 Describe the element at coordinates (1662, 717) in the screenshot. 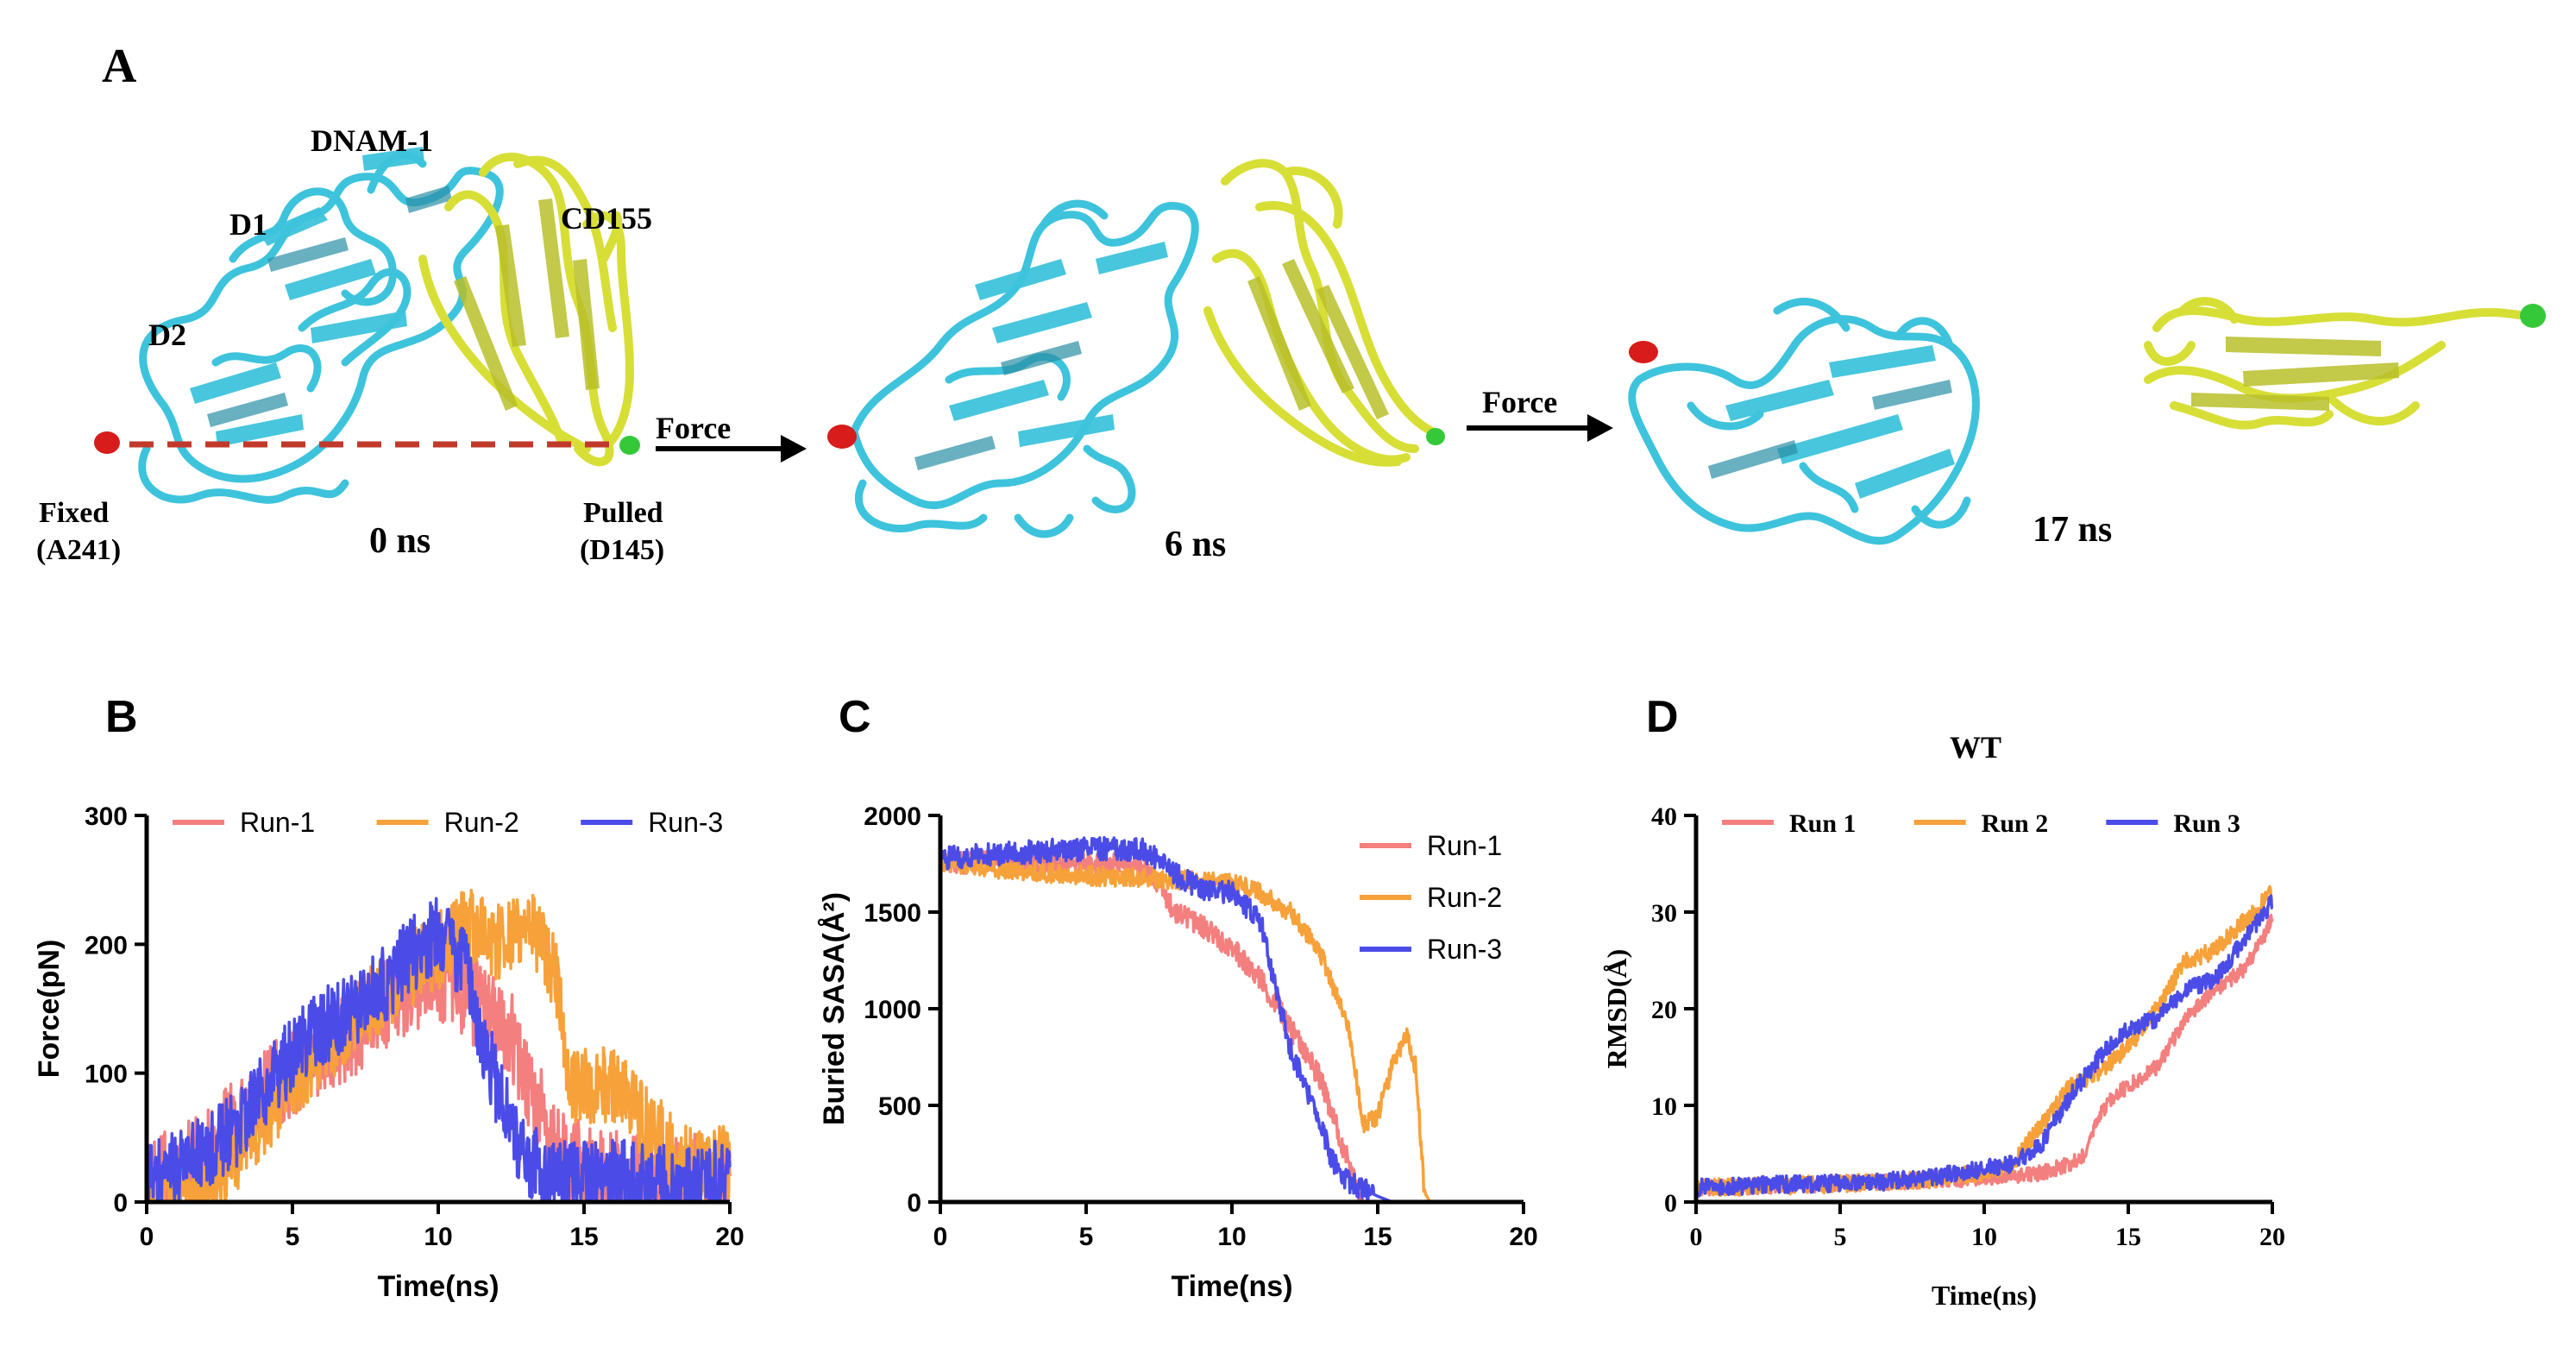

I see `panel-letter-d: D` at that location.